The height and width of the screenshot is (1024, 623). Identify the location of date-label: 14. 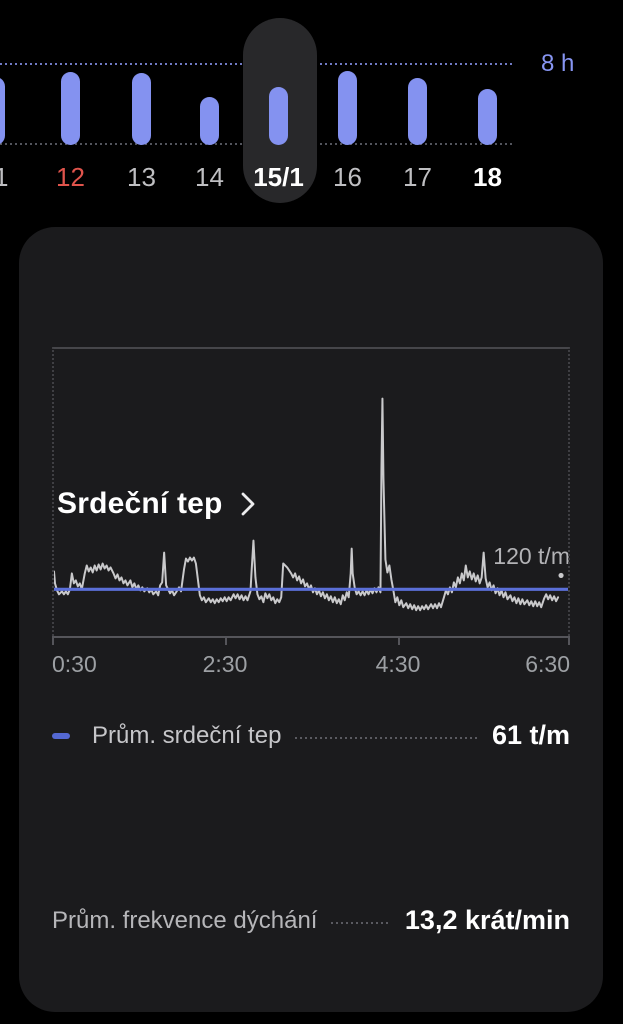
(209, 177).